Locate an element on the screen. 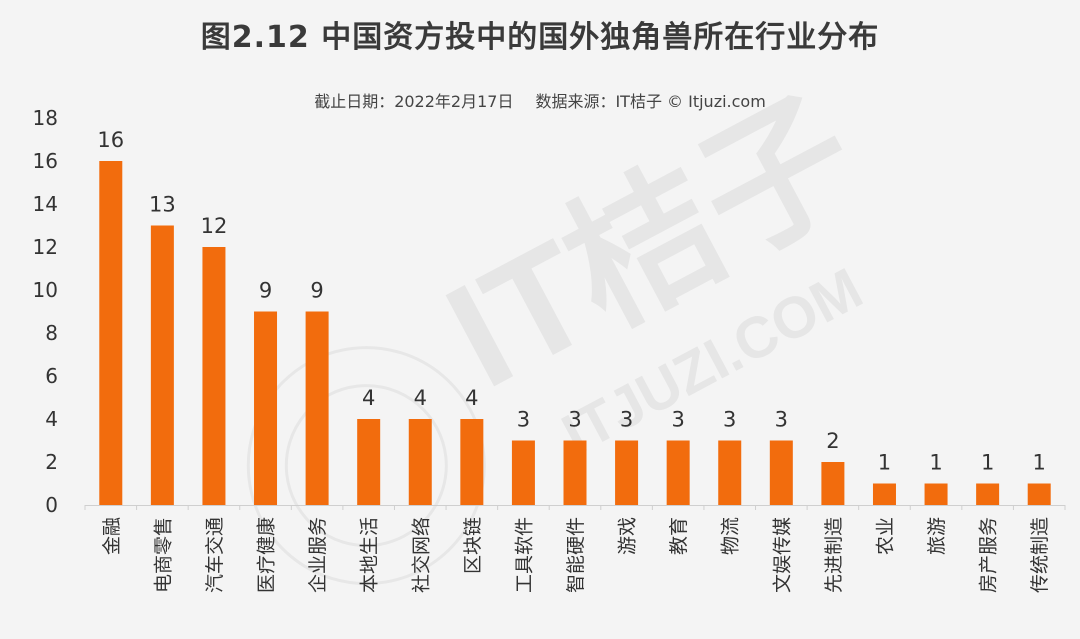 Image resolution: width=1080 pixels, height=639 pixels. category-label: 教育 is located at coordinates (679, 536).